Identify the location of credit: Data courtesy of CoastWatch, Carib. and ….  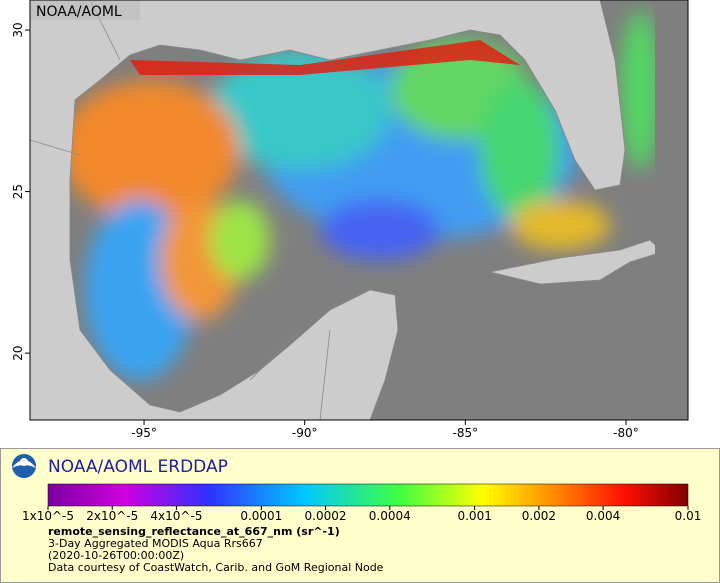
(216, 567).